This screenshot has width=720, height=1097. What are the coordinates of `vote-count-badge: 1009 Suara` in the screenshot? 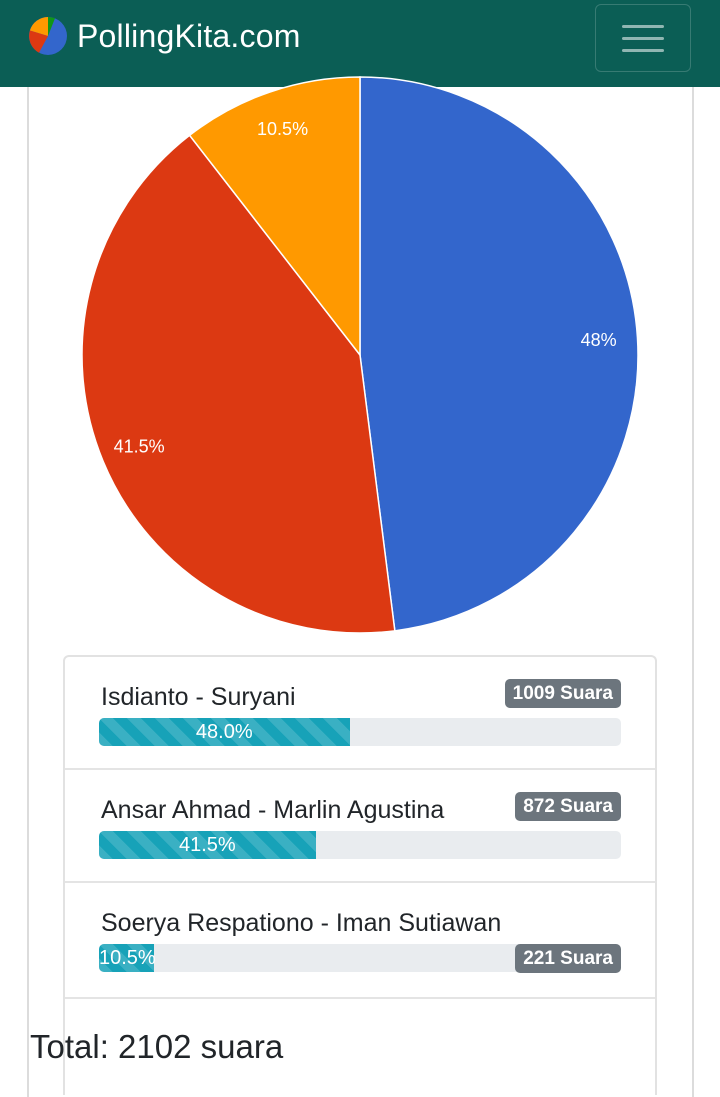 It's located at (562, 693).